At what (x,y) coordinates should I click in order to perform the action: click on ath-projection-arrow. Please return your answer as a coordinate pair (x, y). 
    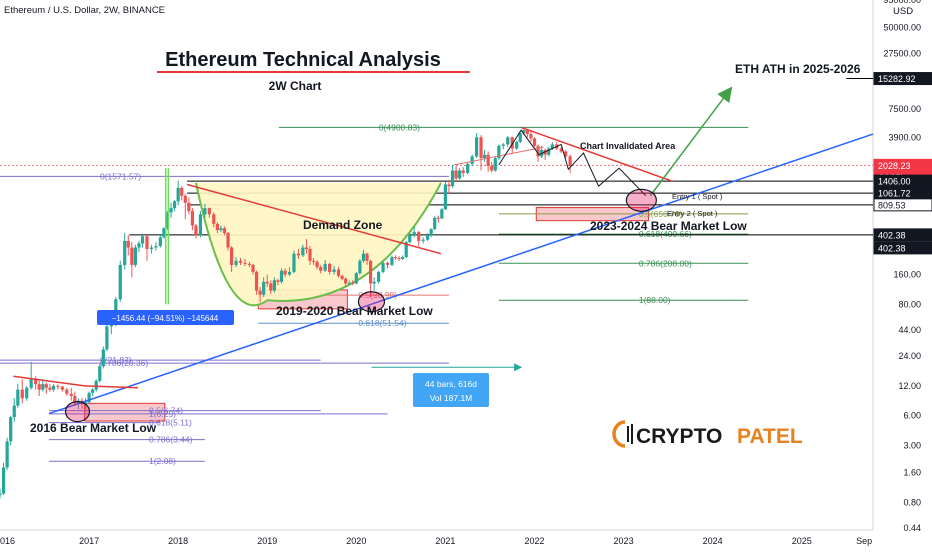
    Looking at the image, I should click on (691, 141).